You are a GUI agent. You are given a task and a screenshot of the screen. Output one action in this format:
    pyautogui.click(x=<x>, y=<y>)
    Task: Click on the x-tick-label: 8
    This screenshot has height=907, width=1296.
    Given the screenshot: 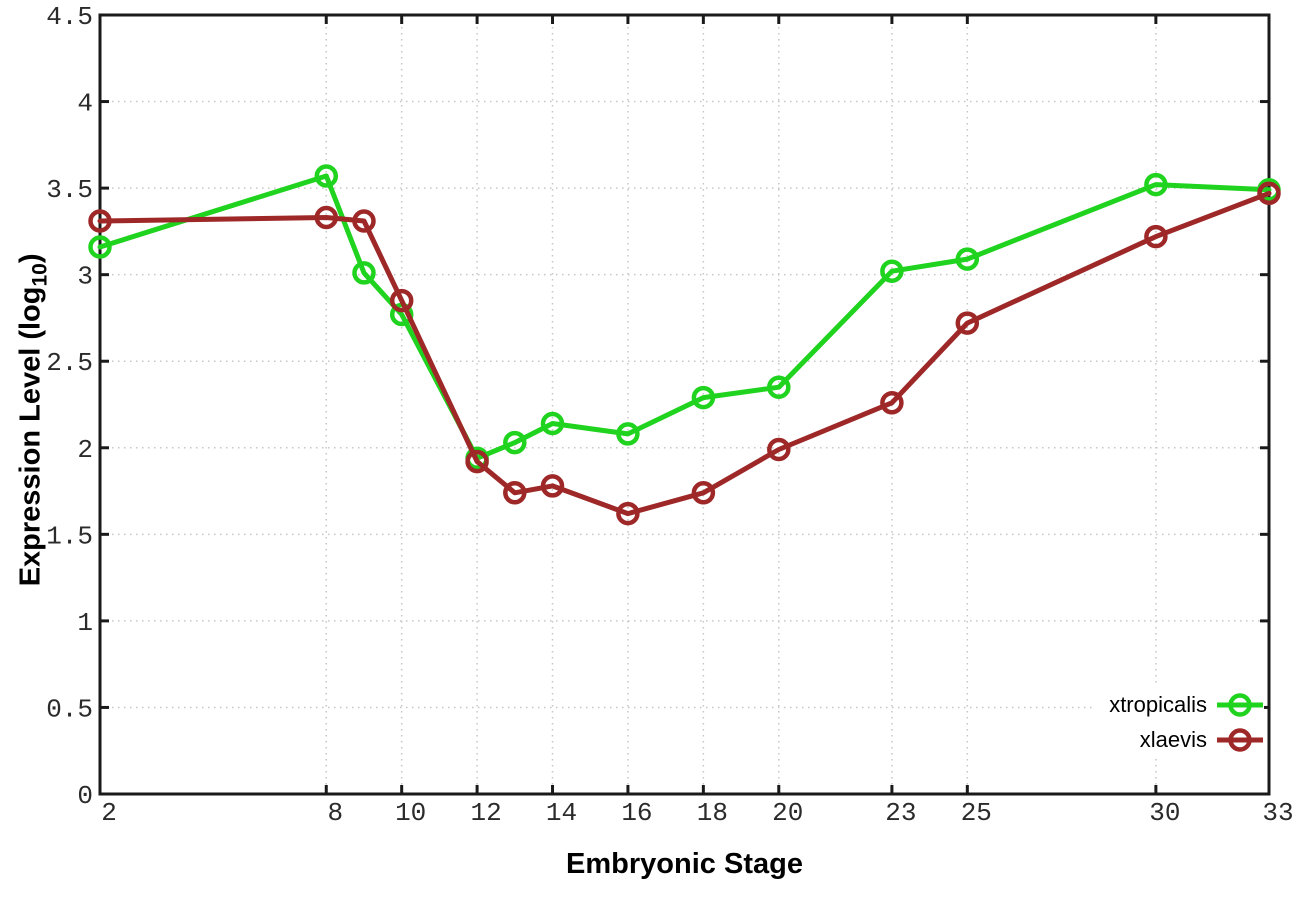 What is the action you would take?
    pyautogui.click(x=335, y=813)
    